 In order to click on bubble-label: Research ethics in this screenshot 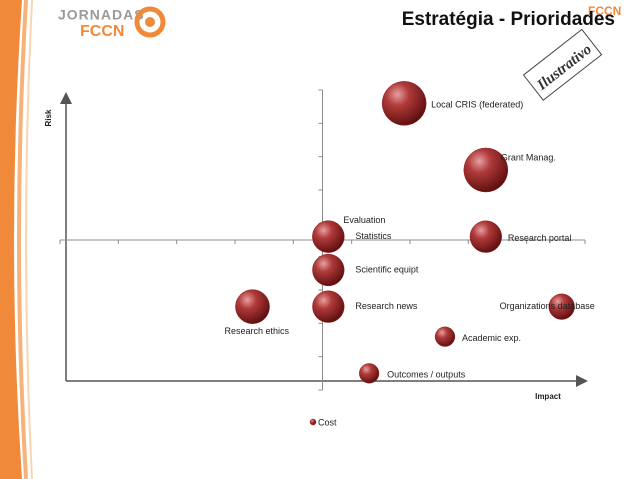, I will do `click(257, 331)`.